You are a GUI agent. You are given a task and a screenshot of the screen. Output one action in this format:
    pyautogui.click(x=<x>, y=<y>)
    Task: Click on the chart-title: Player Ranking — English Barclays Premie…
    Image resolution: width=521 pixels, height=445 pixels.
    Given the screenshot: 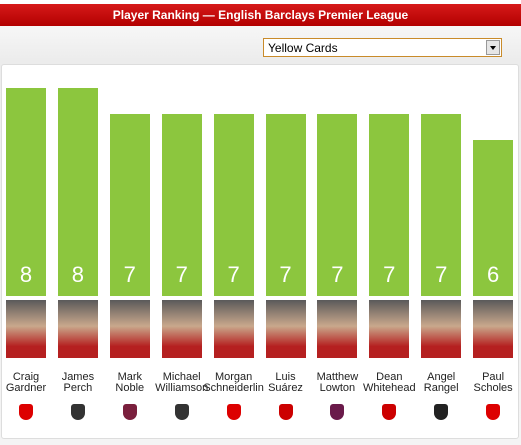 What is the action you would take?
    pyautogui.click(x=260, y=15)
    